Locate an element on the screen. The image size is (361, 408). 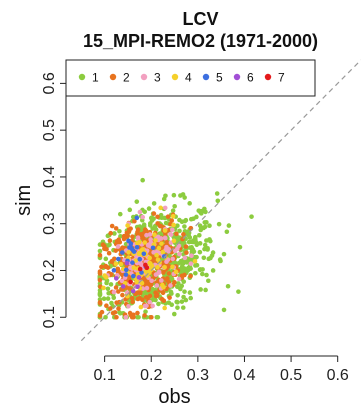
y-ticks: 0.1 0.2 0.3 0.4 0.5 0.6 is located at coordinates (53, 200).